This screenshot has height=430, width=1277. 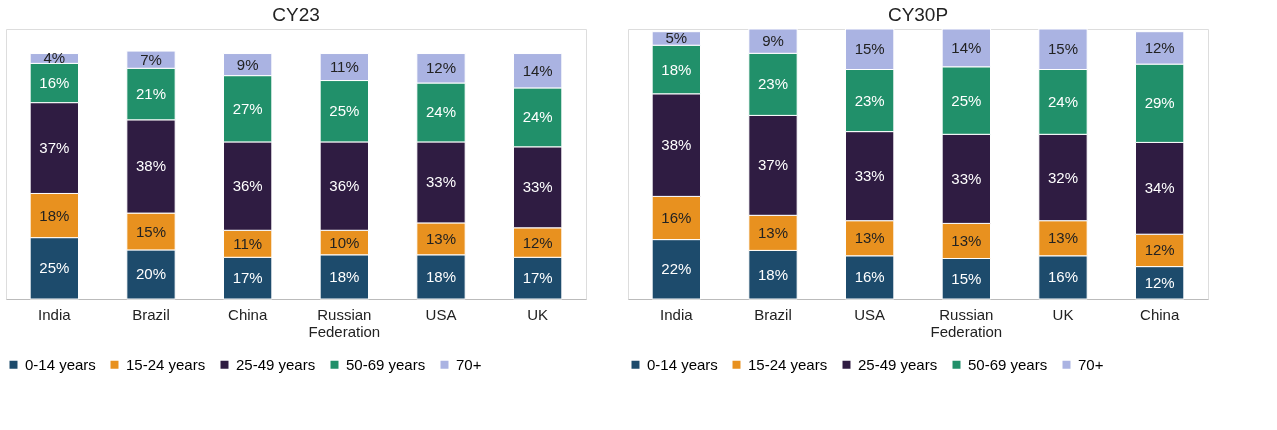 What do you see at coordinates (296, 14) in the screenshot?
I see `chart-title: CY23` at bounding box center [296, 14].